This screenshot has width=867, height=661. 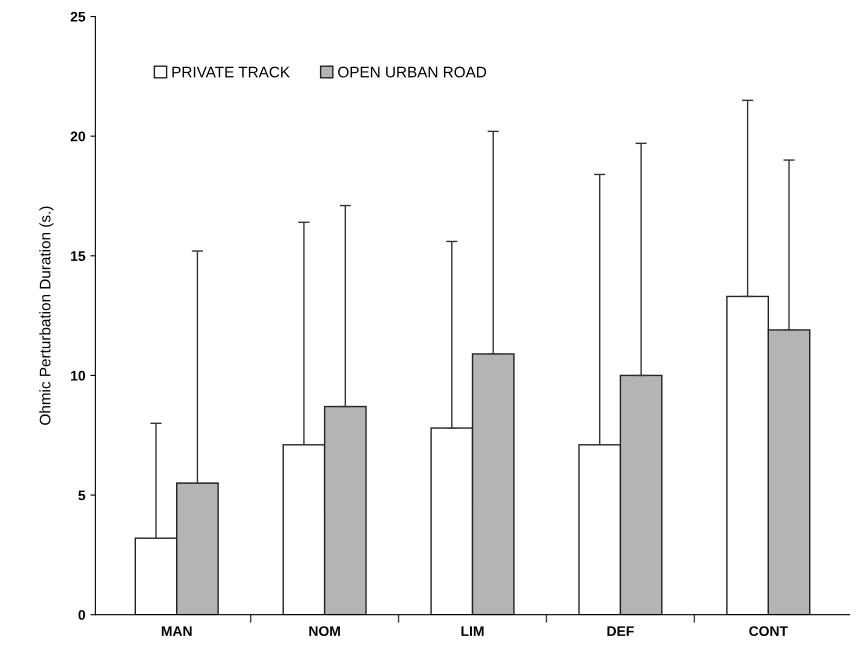 What do you see at coordinates (82, 495) in the screenshot?
I see `y-tick-label: 5` at bounding box center [82, 495].